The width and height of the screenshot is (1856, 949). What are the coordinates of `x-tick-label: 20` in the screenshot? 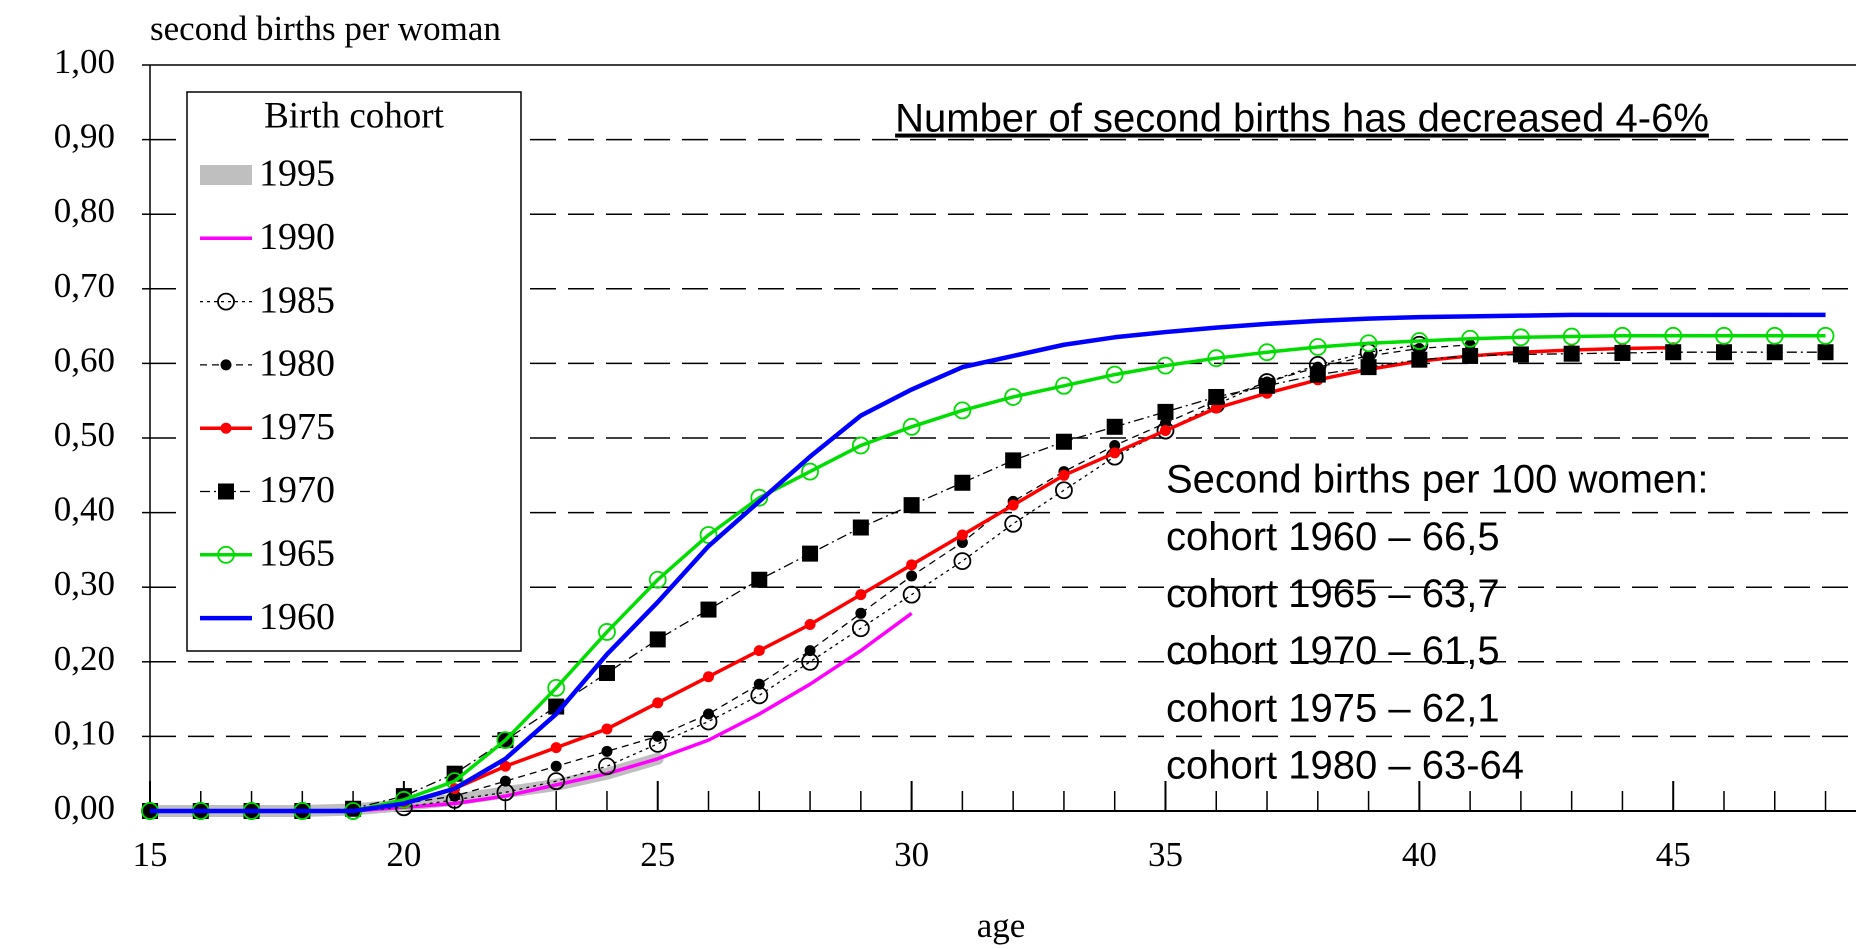 It's located at (403, 854).